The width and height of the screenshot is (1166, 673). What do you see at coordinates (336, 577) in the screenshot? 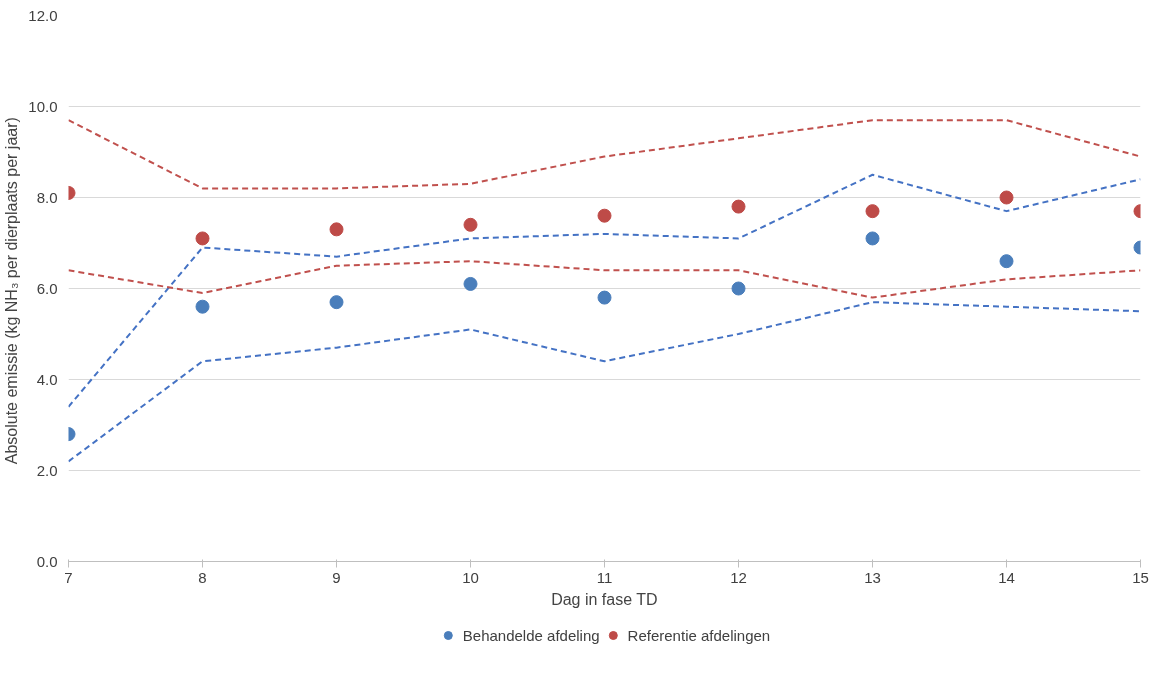
I see `x-tick-label: 9` at bounding box center [336, 577].